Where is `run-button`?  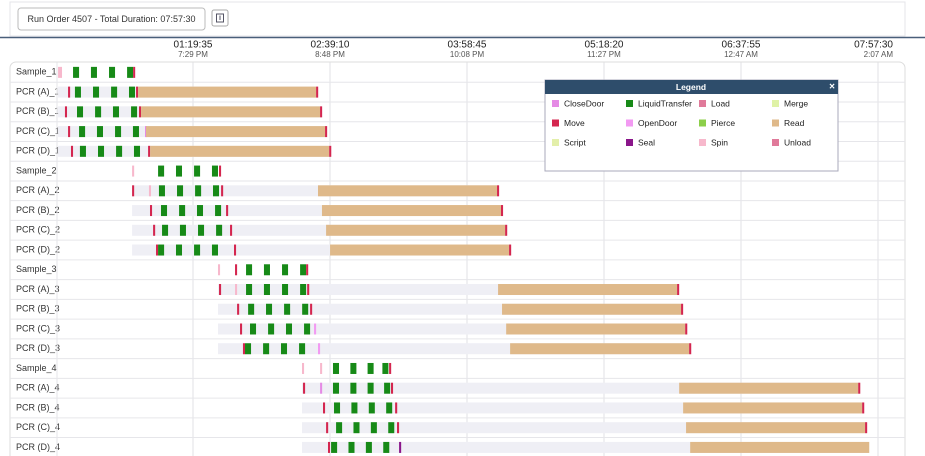
run-button is located at coordinates (111, 19).